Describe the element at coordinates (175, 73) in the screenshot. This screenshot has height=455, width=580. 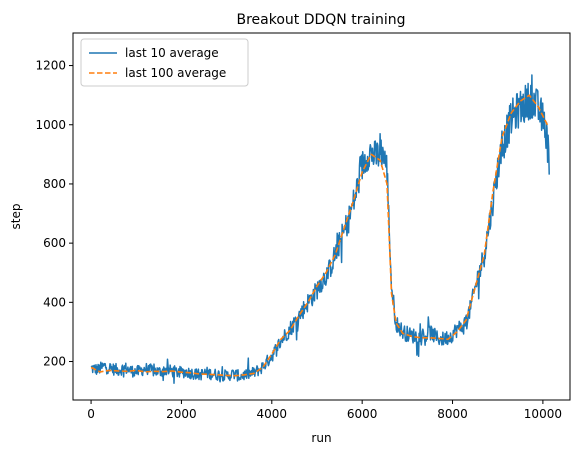
I see `legend-label: last 100 average` at that location.